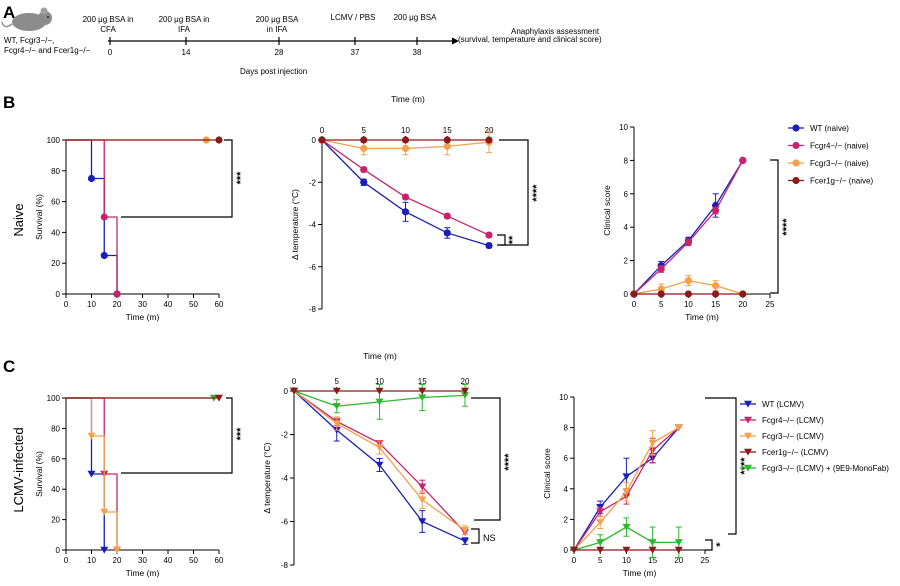 The image size is (900, 586). What do you see at coordinates (782, 420) in the screenshot?
I see `legend-item: Fcgr4−/− (LCMV)` at bounding box center [782, 420].